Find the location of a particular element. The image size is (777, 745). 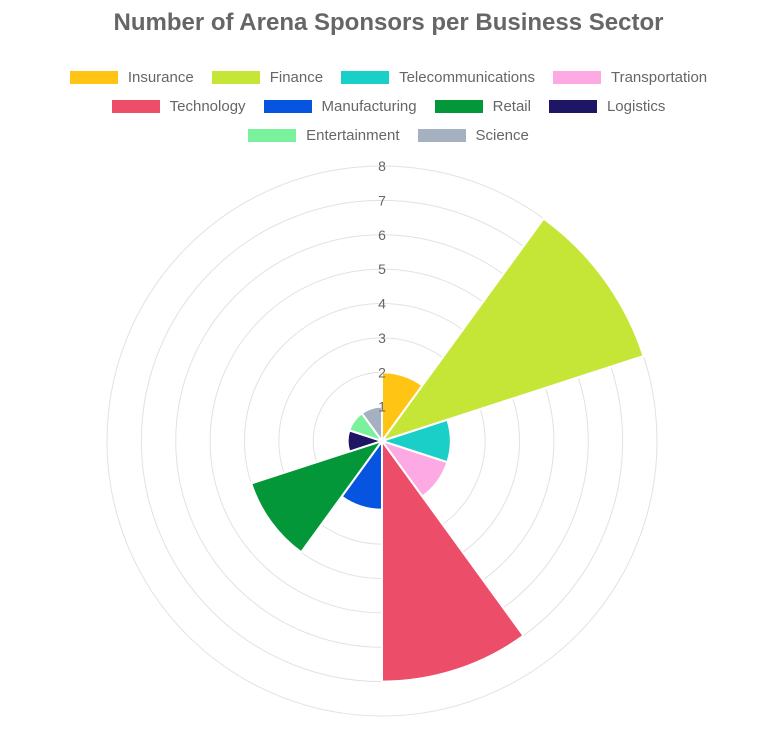

legend-label: Telecommunications is located at coordinates (467, 77).